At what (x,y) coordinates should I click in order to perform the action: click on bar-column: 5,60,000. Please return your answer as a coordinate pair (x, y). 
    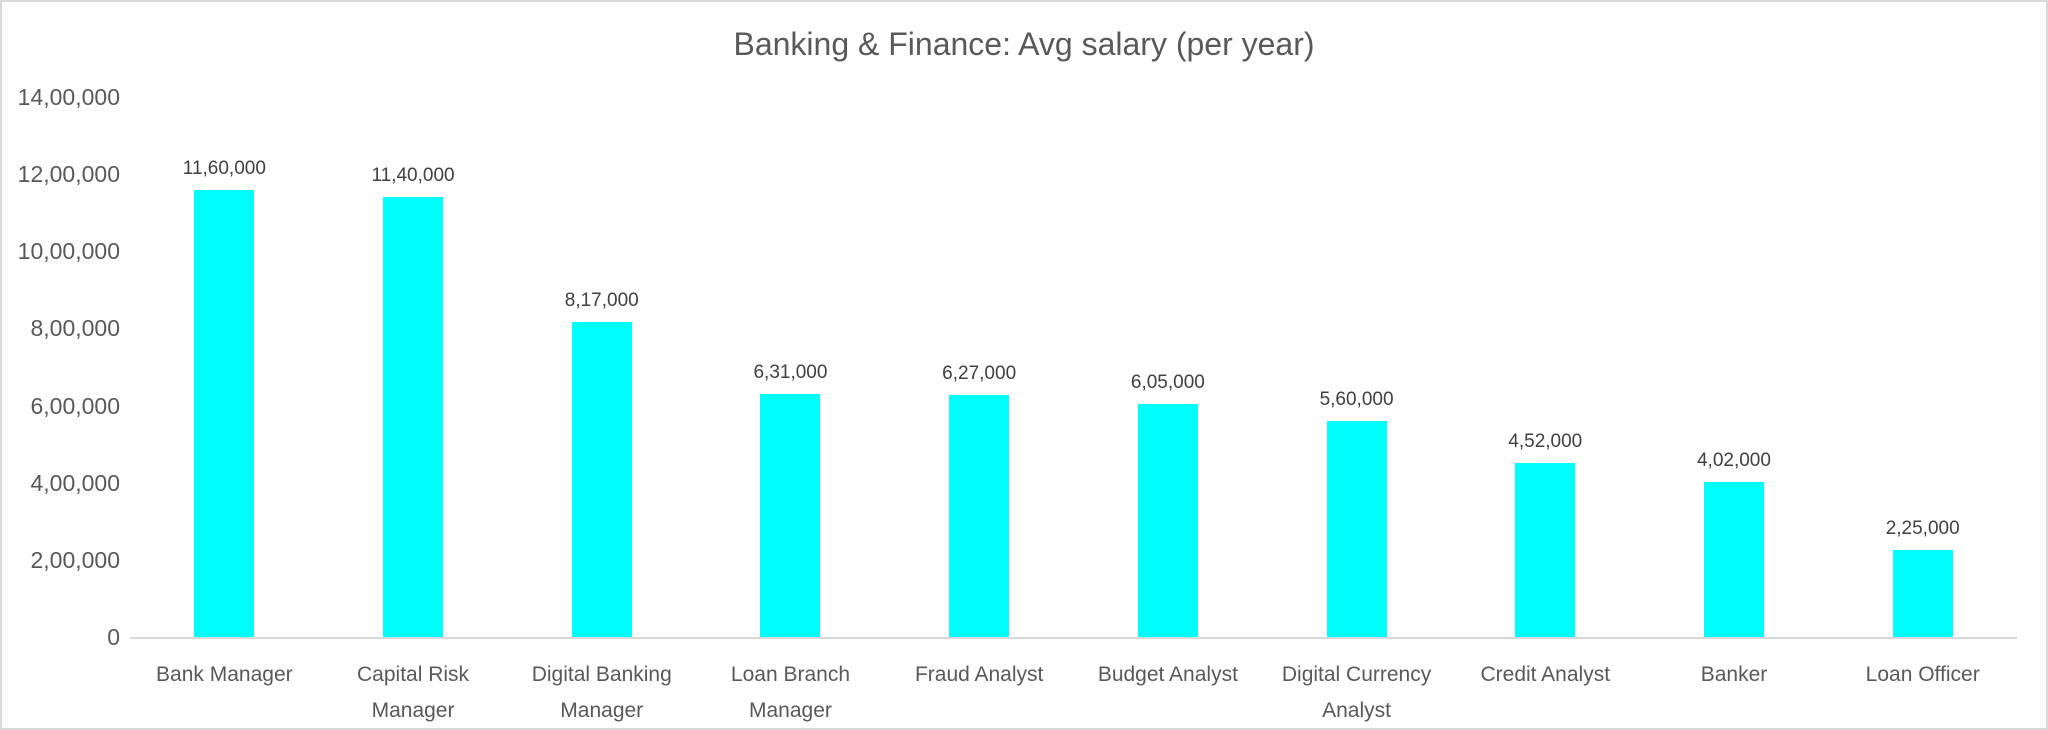
    Looking at the image, I should click on (1356, 367).